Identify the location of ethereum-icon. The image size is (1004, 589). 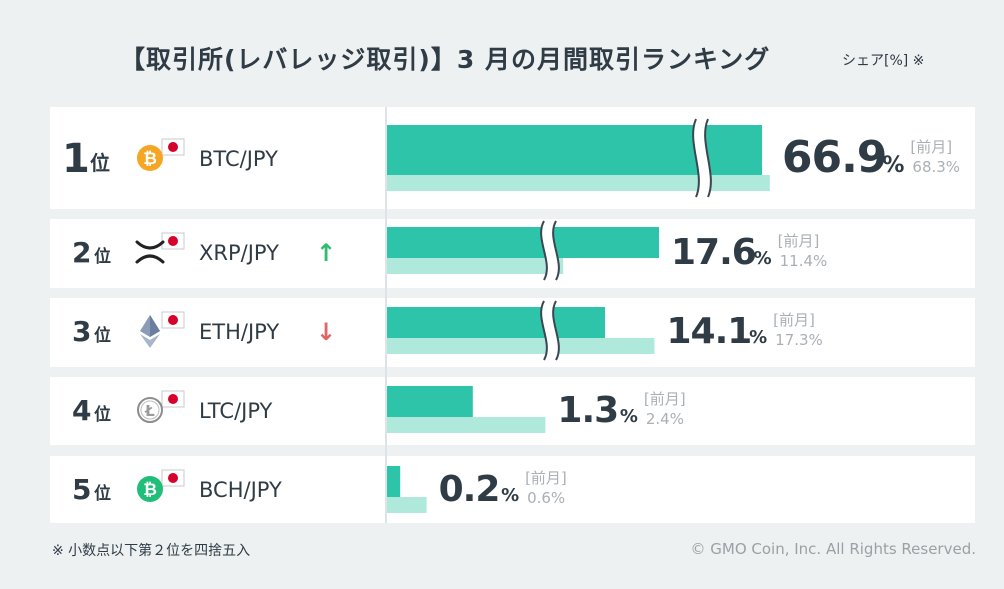
(150, 331).